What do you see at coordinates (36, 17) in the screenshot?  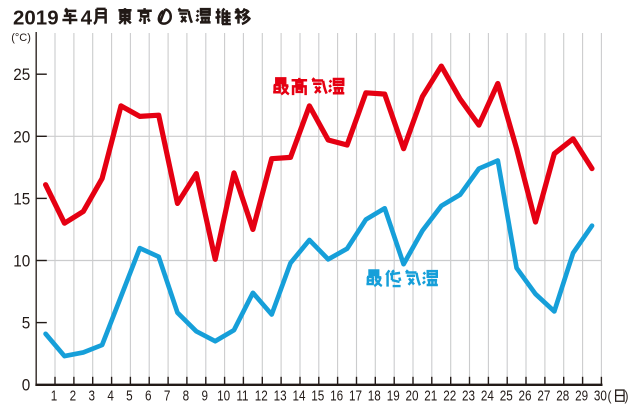 I see `svg-text: 2019` at bounding box center [36, 17].